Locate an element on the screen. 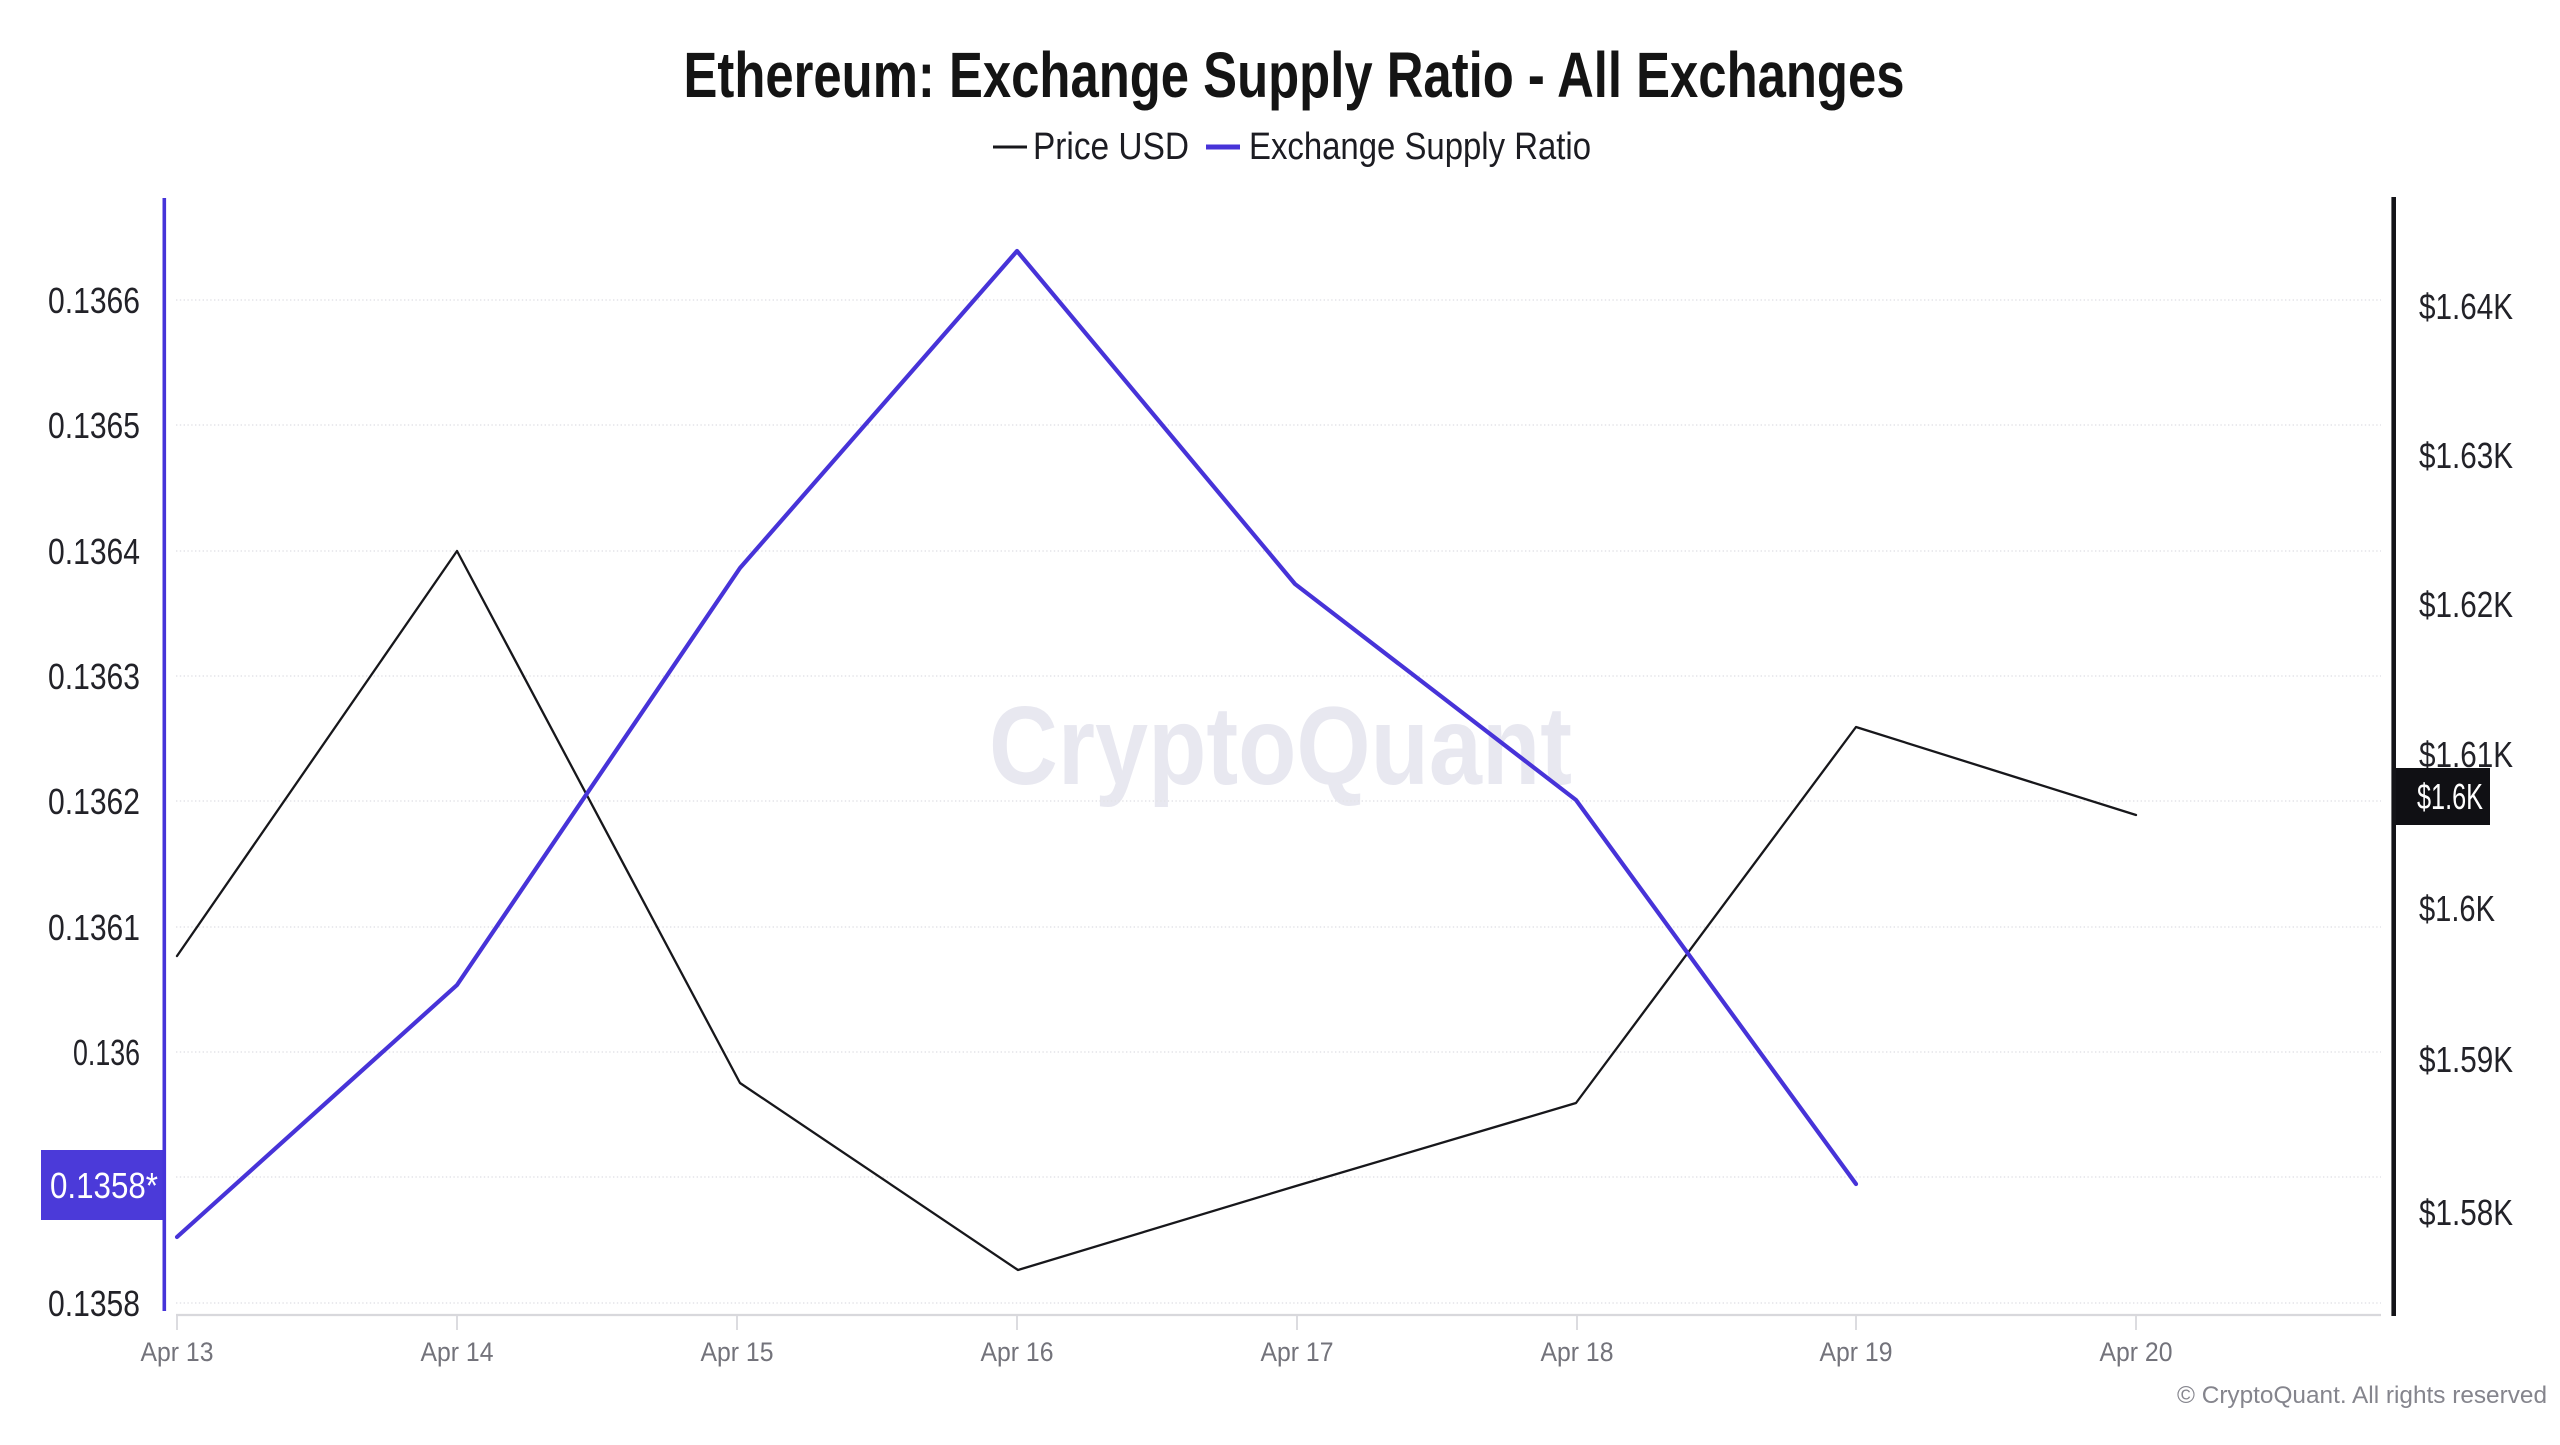 The height and width of the screenshot is (1445, 2560). svg-text: Apr 15 is located at coordinates (737, 1352).